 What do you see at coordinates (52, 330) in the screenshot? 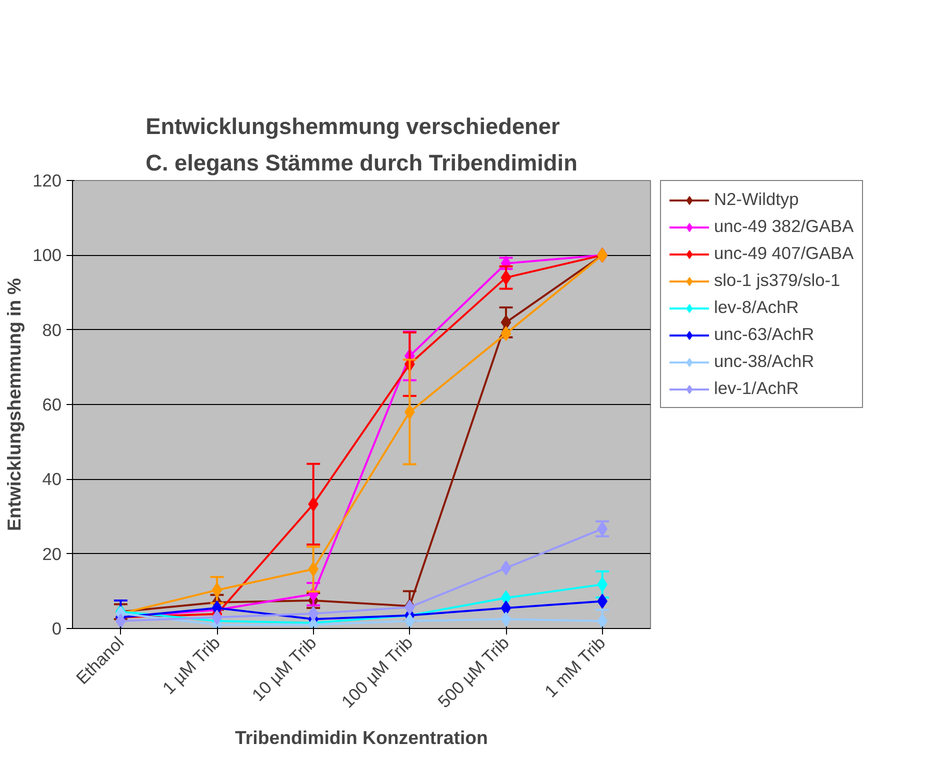
I see `y-tick-label: 80` at bounding box center [52, 330].